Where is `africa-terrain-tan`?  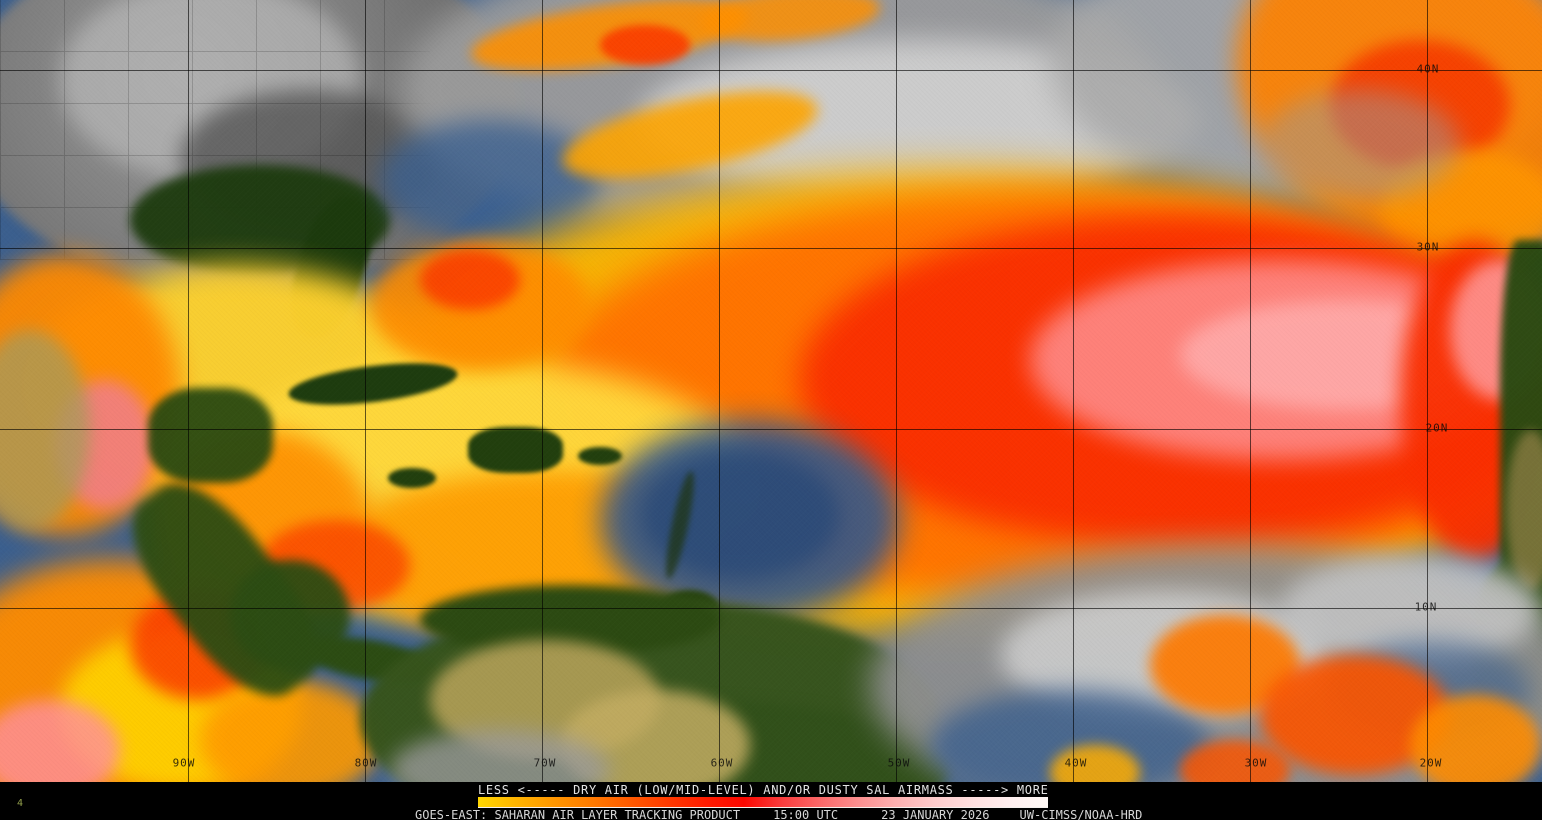
africa-terrain-tan is located at coordinates (1524, 510).